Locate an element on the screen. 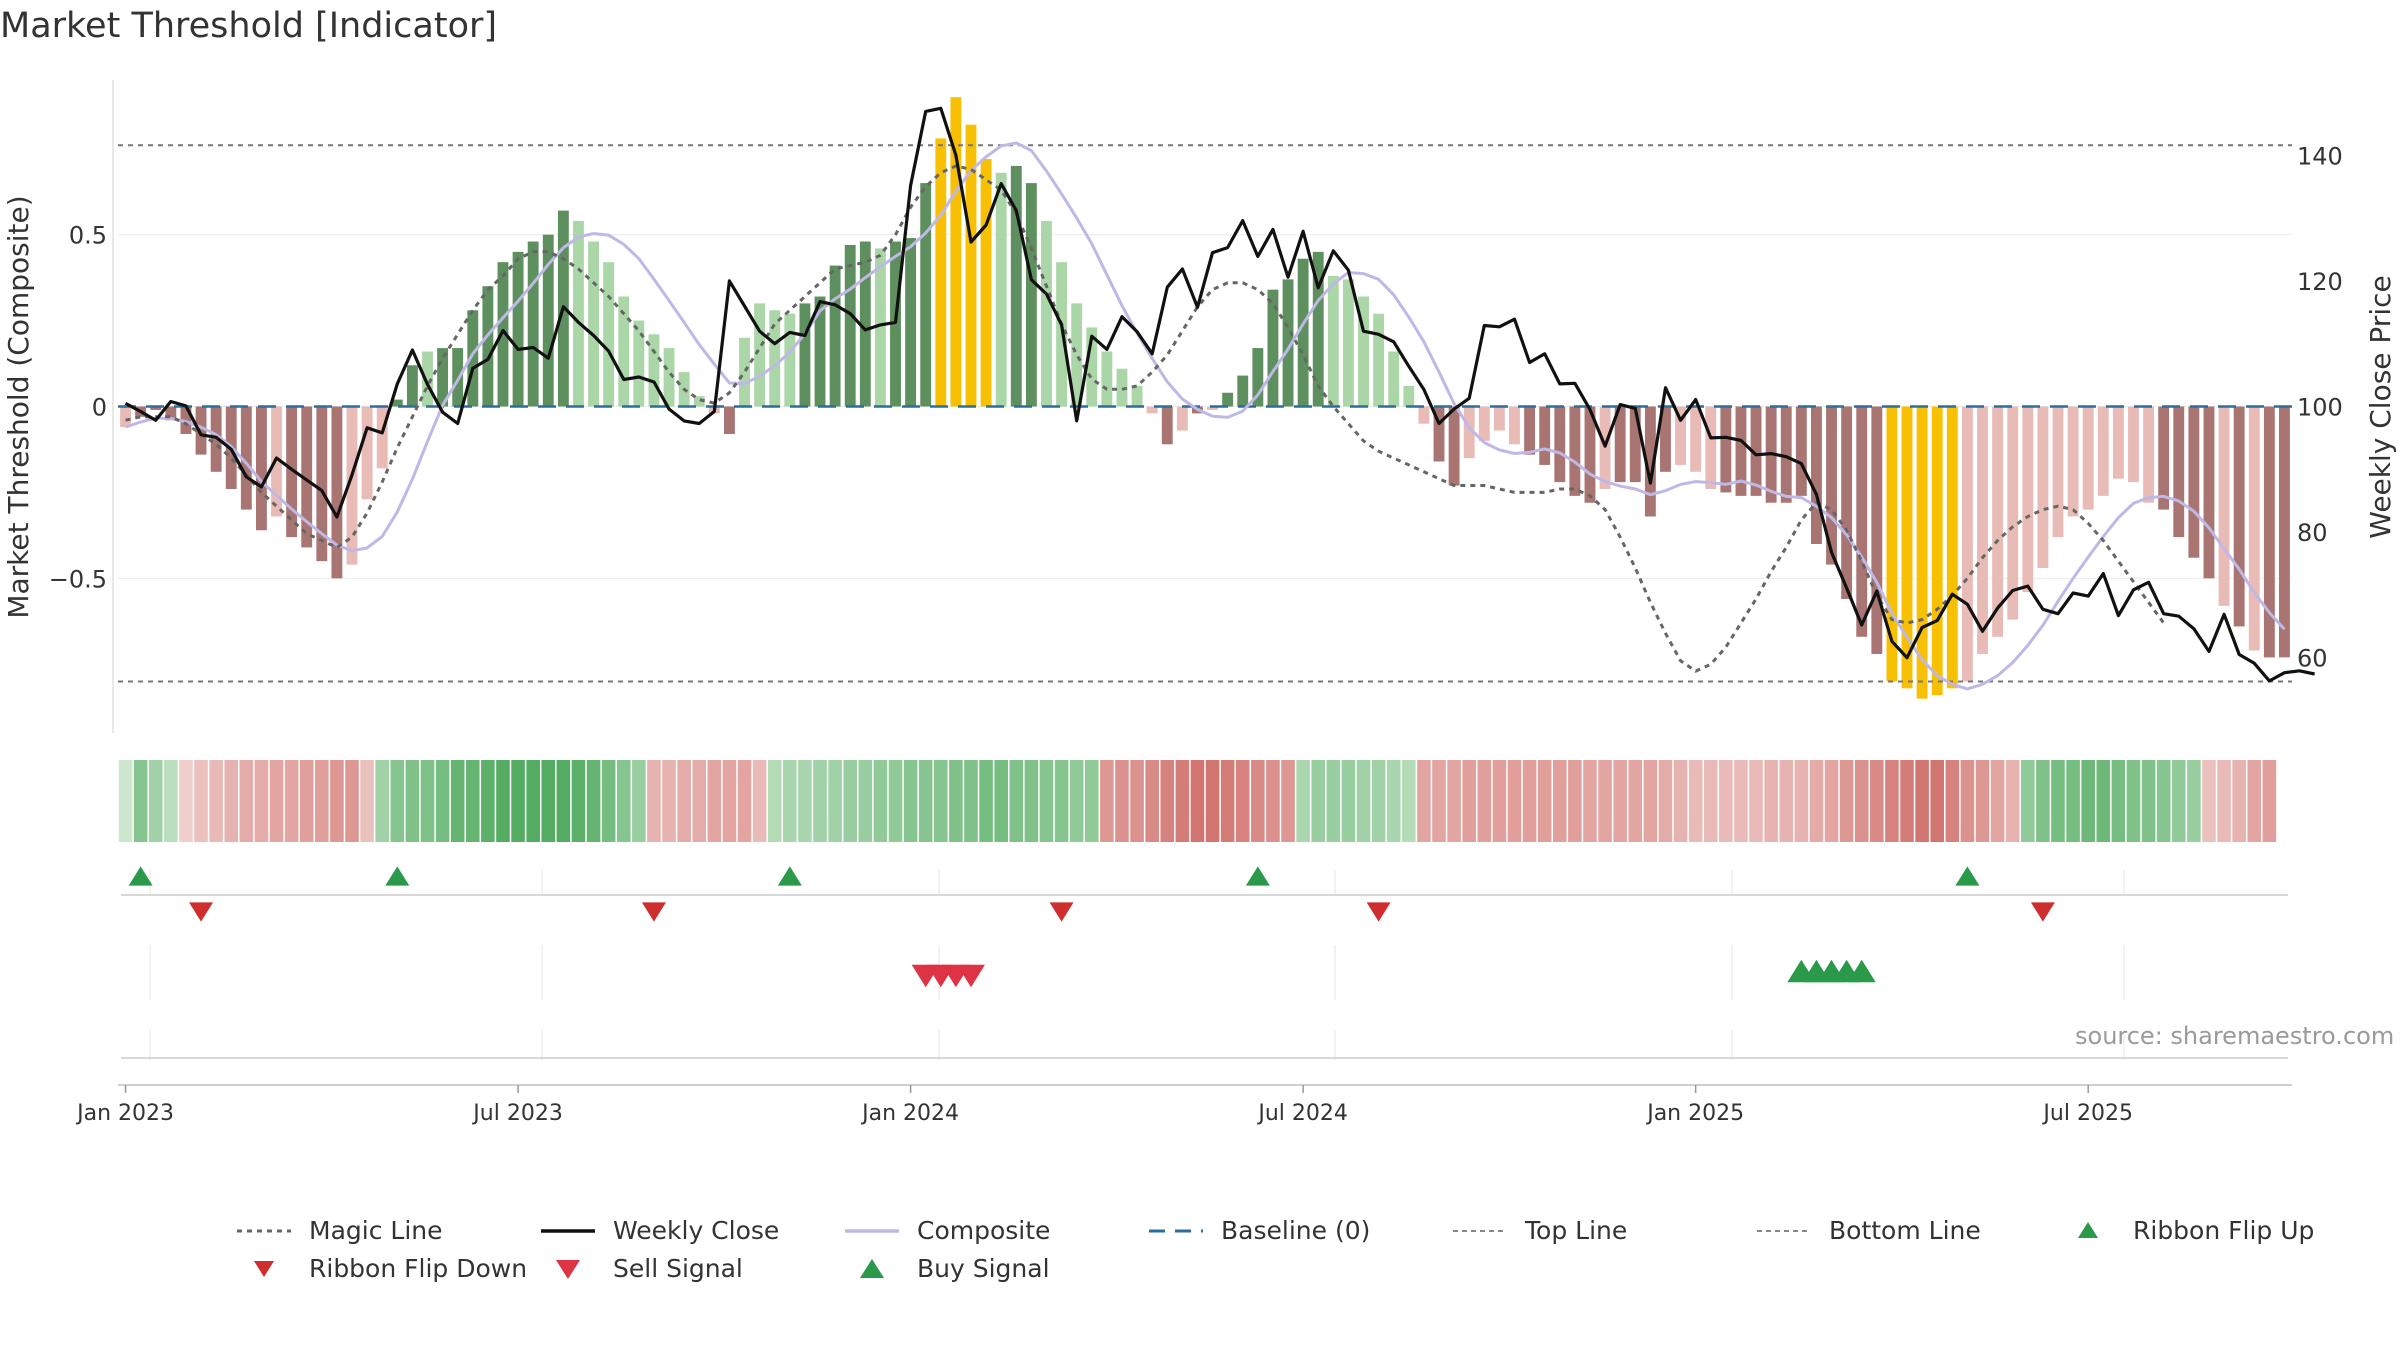  legend-item-baseline: Baseline (0) is located at coordinates (1258, 1230).